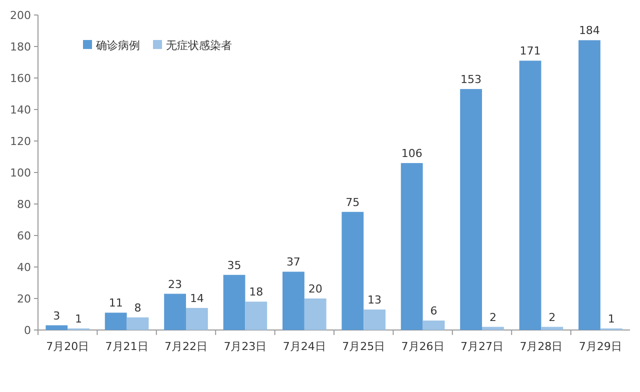 Image resolution: width=640 pixels, height=392 pixels. I want to click on x-tick-label: 7月25日, so click(364, 346).